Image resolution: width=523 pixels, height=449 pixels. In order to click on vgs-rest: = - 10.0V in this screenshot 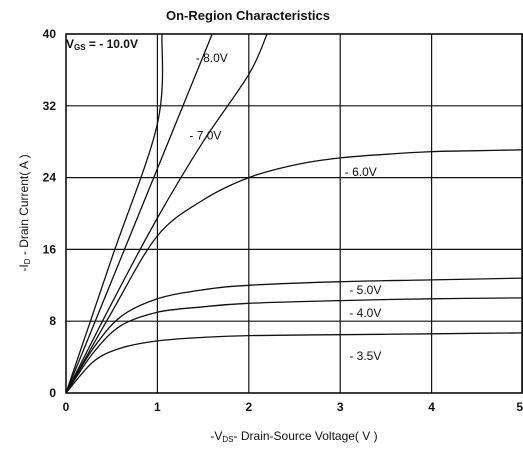, I will do `click(112, 44)`.